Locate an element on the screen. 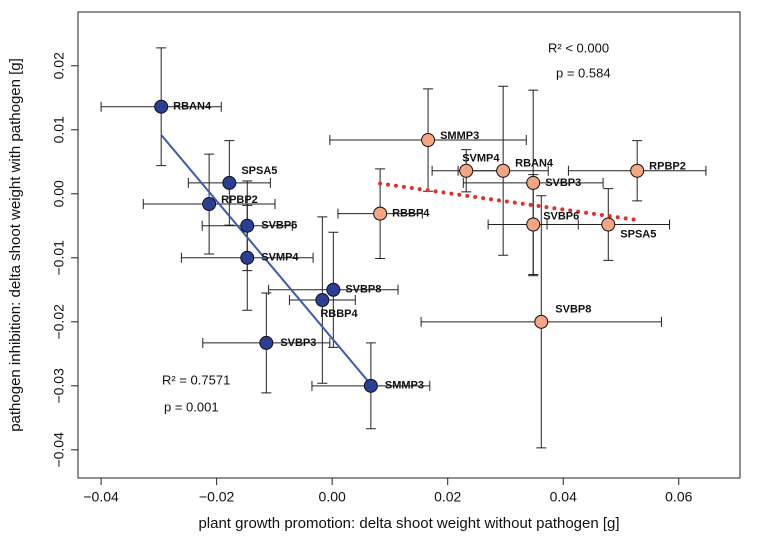 Image resolution: width=759 pixels, height=542 pixels. x-tick-label: 0.00 is located at coordinates (332, 497).